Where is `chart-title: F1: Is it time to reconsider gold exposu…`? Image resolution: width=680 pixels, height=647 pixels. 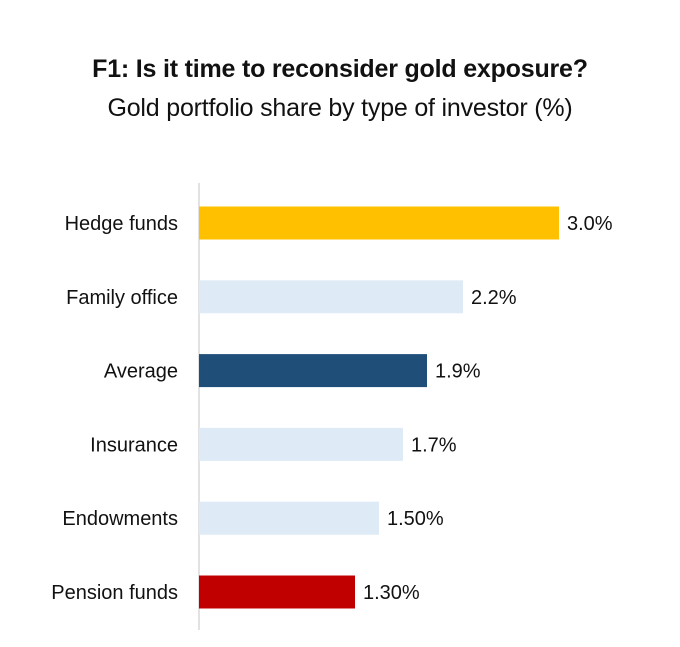
chart-title: F1: Is it time to reconsider gold exposu… is located at coordinates (340, 69).